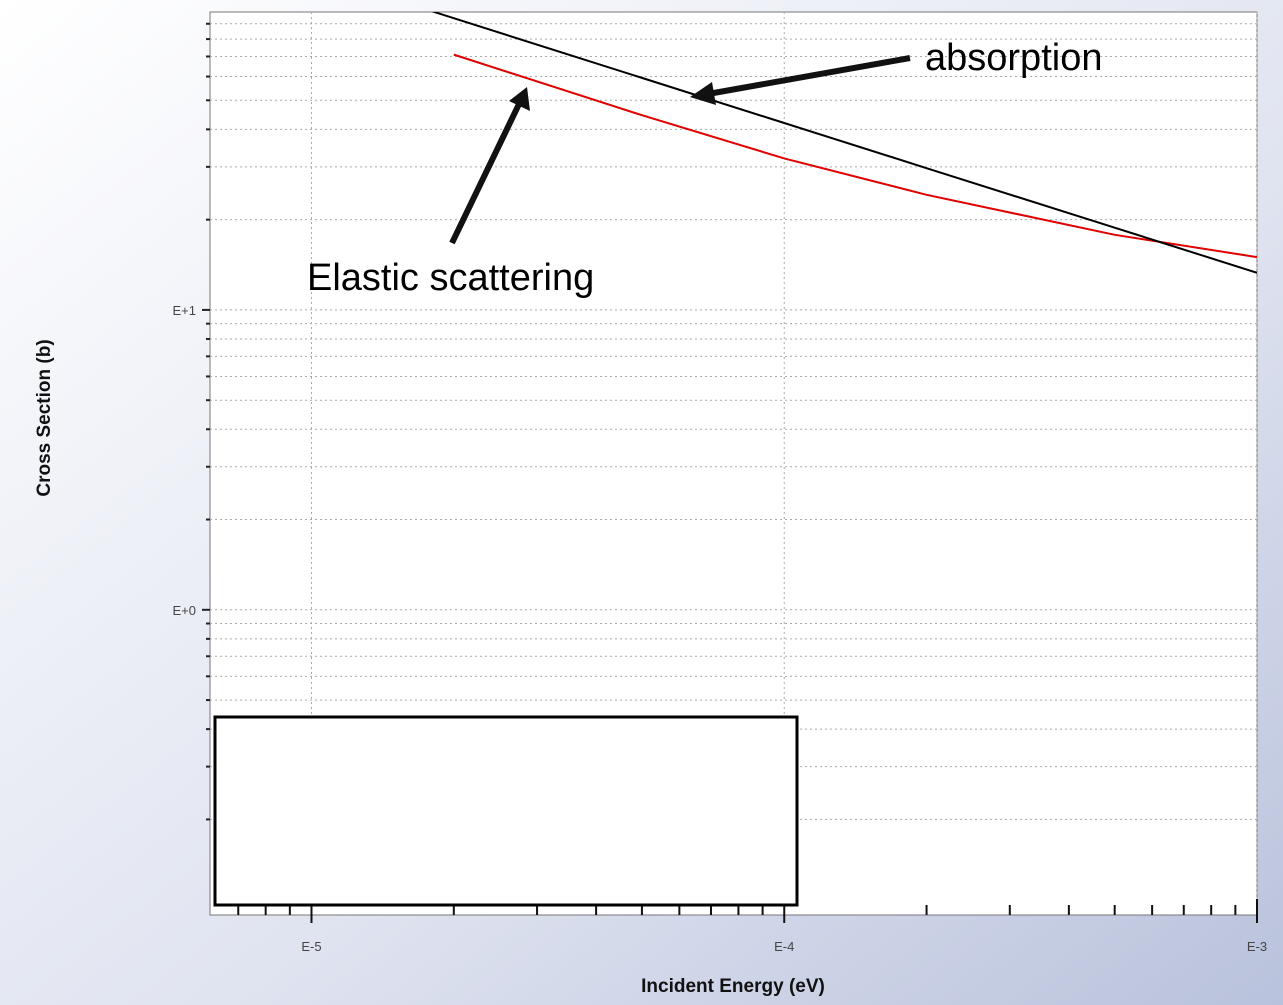 The width and height of the screenshot is (1283, 1005). Describe the element at coordinates (44, 417) in the screenshot. I see `y-axis-title: Cross Section (b)` at that location.